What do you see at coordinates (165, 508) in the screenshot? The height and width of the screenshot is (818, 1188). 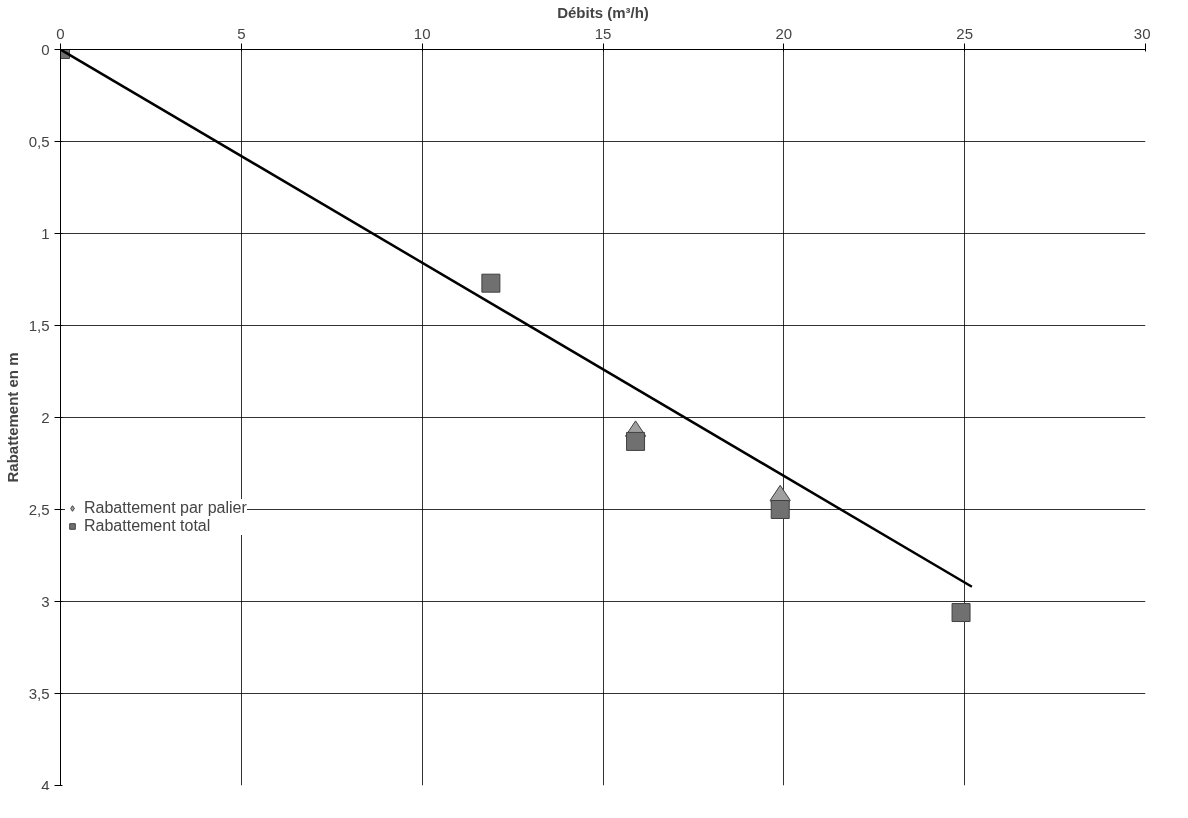 I see `legend-label: Rabattement par palier` at bounding box center [165, 508].